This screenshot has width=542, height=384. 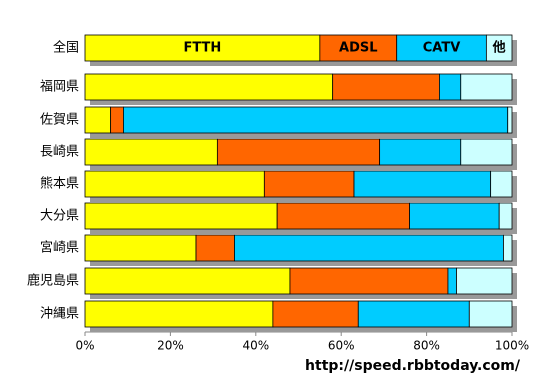 I want to click on category-label: 沖縄県, so click(x=59, y=314).